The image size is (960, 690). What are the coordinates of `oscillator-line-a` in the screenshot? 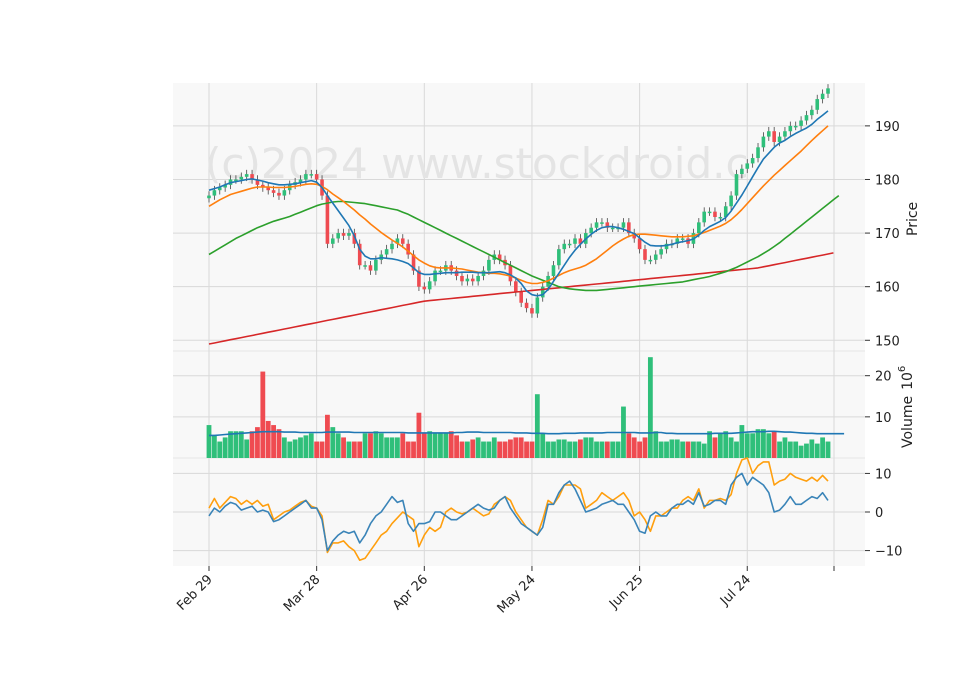 It's located at (518, 509).